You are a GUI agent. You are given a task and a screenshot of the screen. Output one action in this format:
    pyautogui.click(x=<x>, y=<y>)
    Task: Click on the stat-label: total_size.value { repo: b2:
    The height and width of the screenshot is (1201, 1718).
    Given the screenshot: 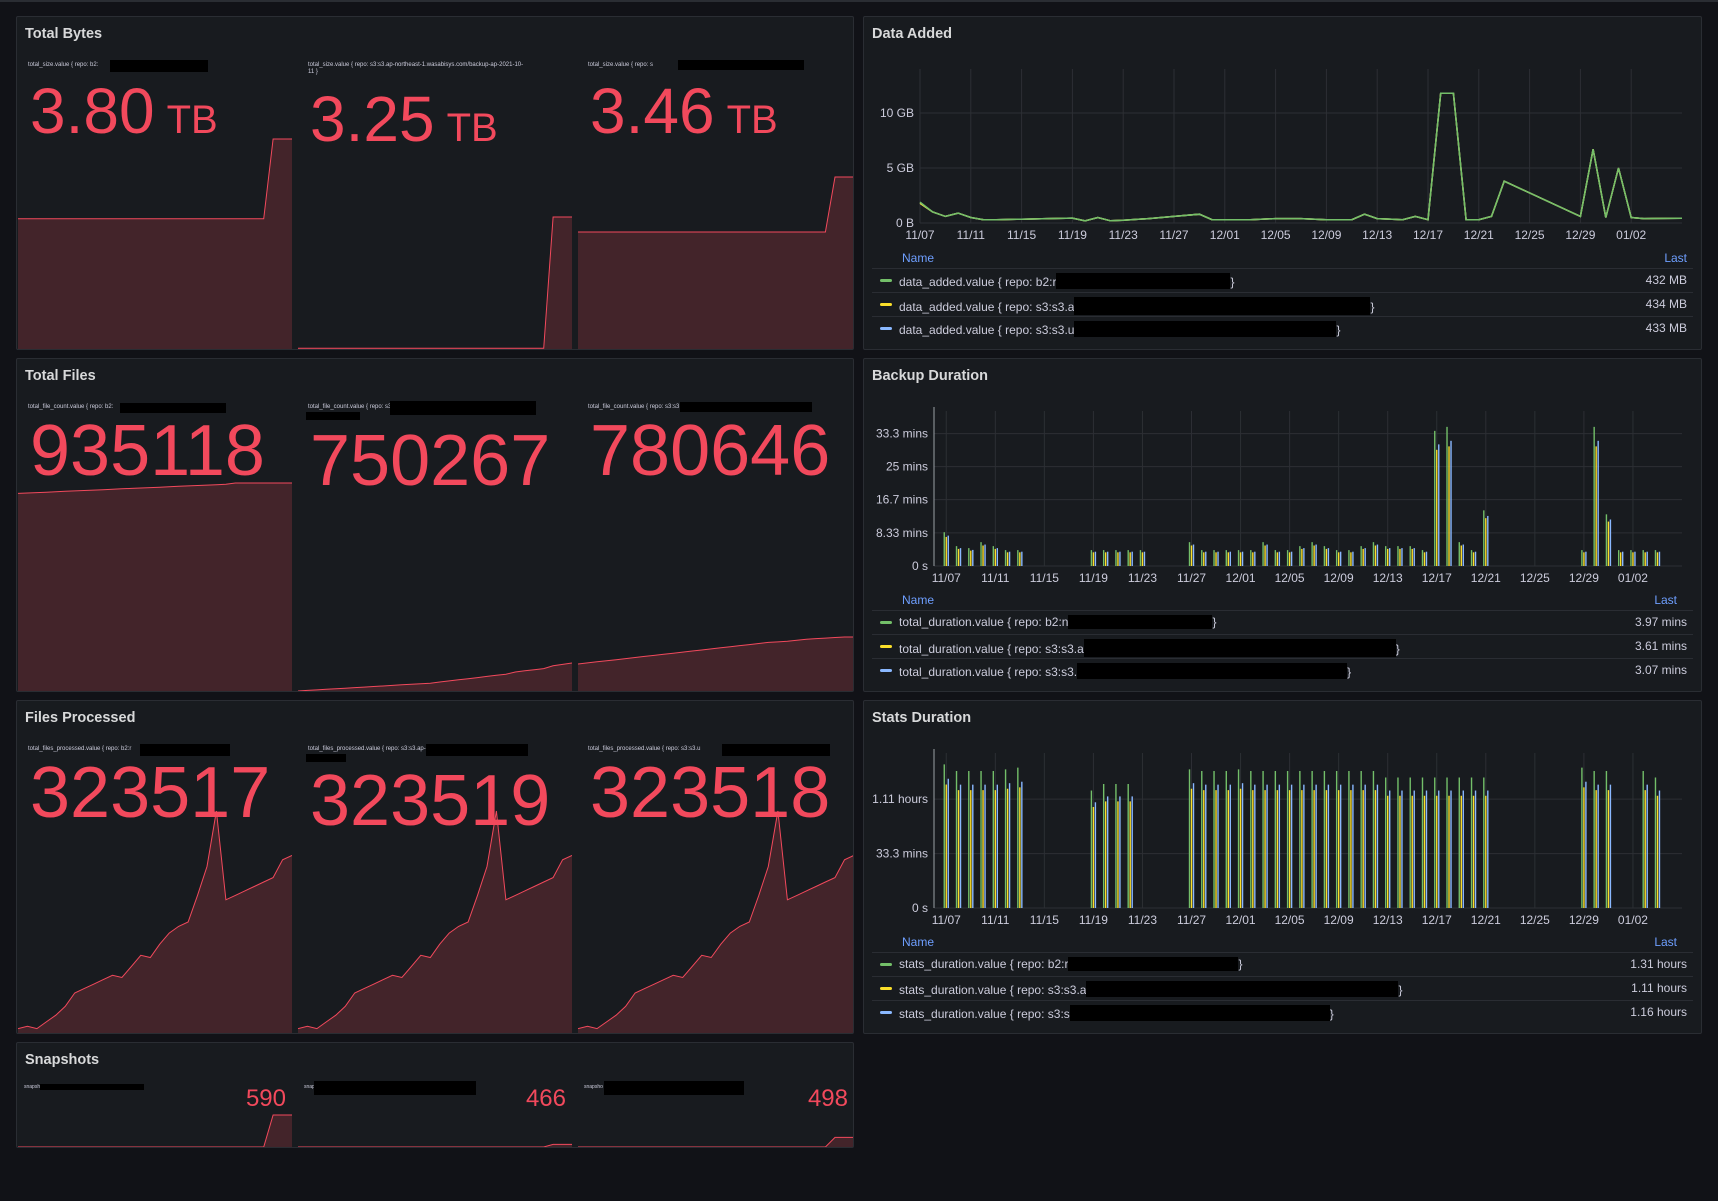 What is the action you would take?
    pyautogui.click(x=63, y=65)
    